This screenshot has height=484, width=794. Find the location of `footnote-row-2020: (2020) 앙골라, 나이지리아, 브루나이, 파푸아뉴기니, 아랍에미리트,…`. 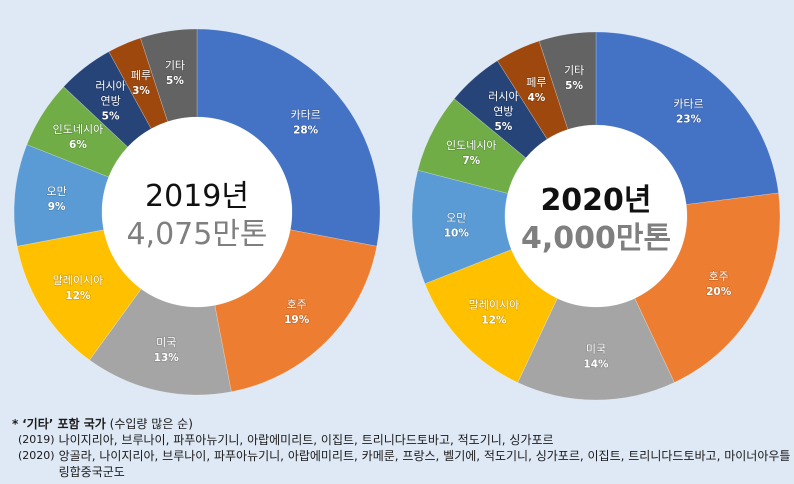

footnote-row-2020: (2020) 앙골라, 나이지리아, 브루나이, 파푸아뉴기니, 아랍에미리트,… is located at coordinates (402, 464).